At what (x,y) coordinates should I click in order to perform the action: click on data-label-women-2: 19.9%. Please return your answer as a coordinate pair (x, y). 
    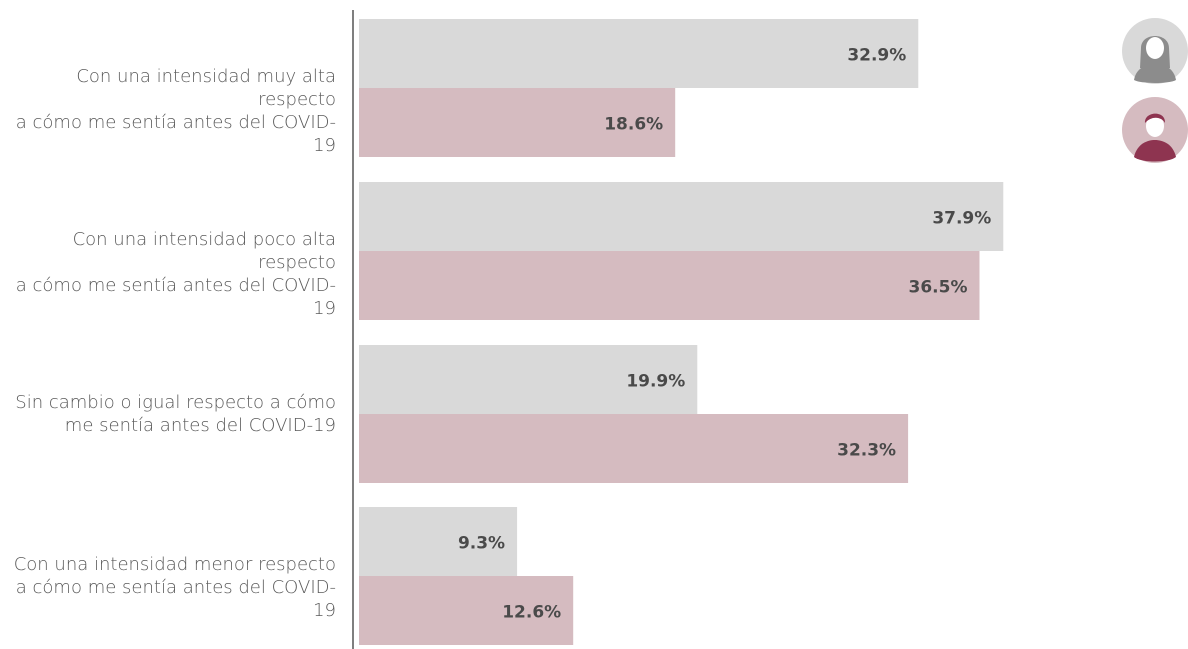
    Looking at the image, I should click on (655, 382).